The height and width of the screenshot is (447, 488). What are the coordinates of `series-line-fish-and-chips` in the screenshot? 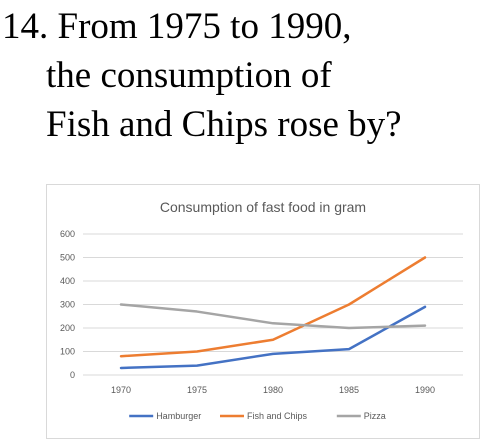 It's located at (273, 307).